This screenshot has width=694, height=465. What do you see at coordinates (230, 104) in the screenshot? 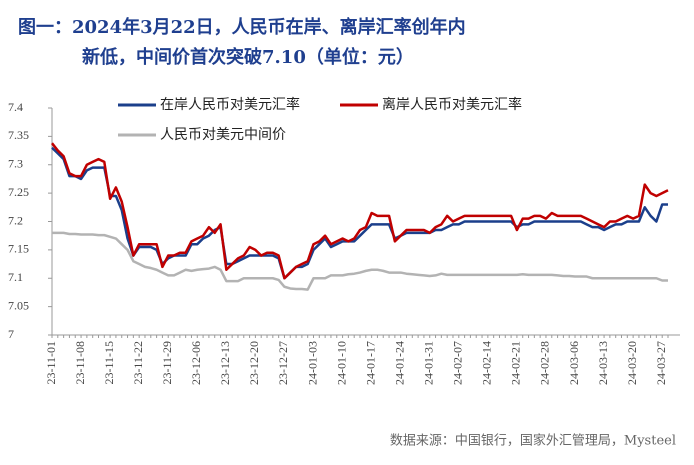
I see `legend-label: 在岸人民币对美元汇率` at bounding box center [230, 104].